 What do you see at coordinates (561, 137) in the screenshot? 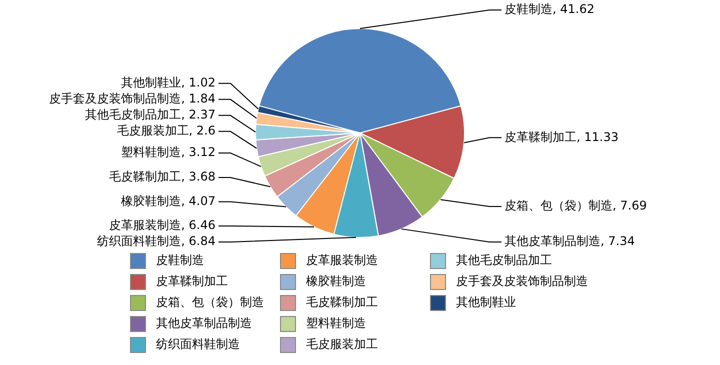
I see `data-label: 皮革鞣制加工, 11.33` at bounding box center [561, 137].